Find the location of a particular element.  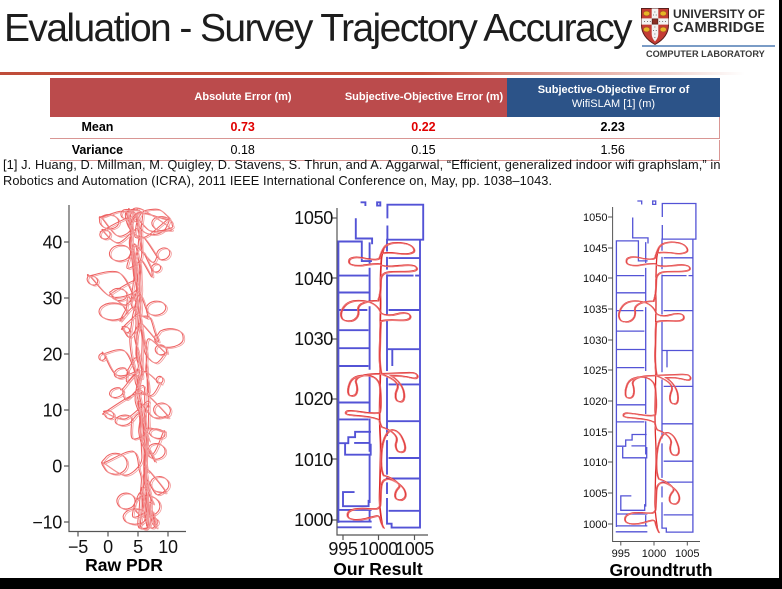

svg-text: Raw PDR is located at coordinates (124, 565).